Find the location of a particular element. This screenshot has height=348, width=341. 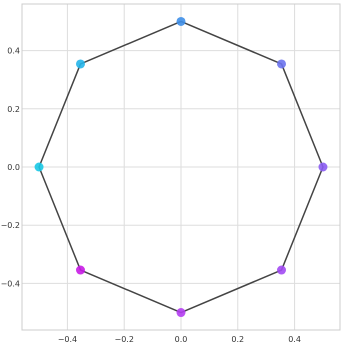

y-axis-ticks: −0.4 −0.2 0.0 0.2 0.4 is located at coordinates (10, 168).